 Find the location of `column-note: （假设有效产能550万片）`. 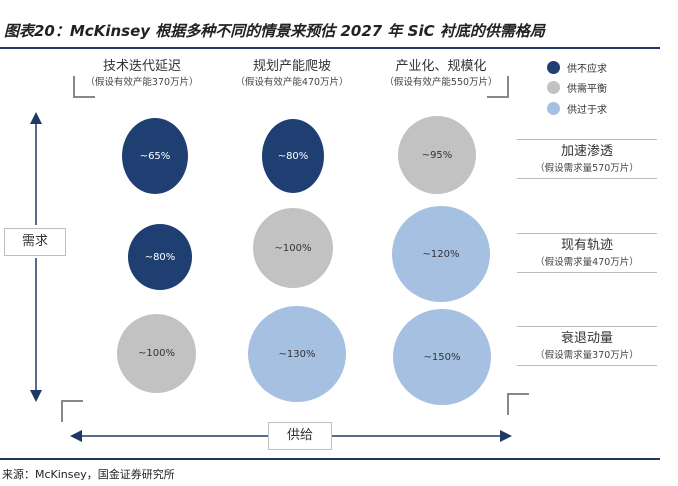

column-note: （假设有效产能550万片） is located at coordinates (441, 82).